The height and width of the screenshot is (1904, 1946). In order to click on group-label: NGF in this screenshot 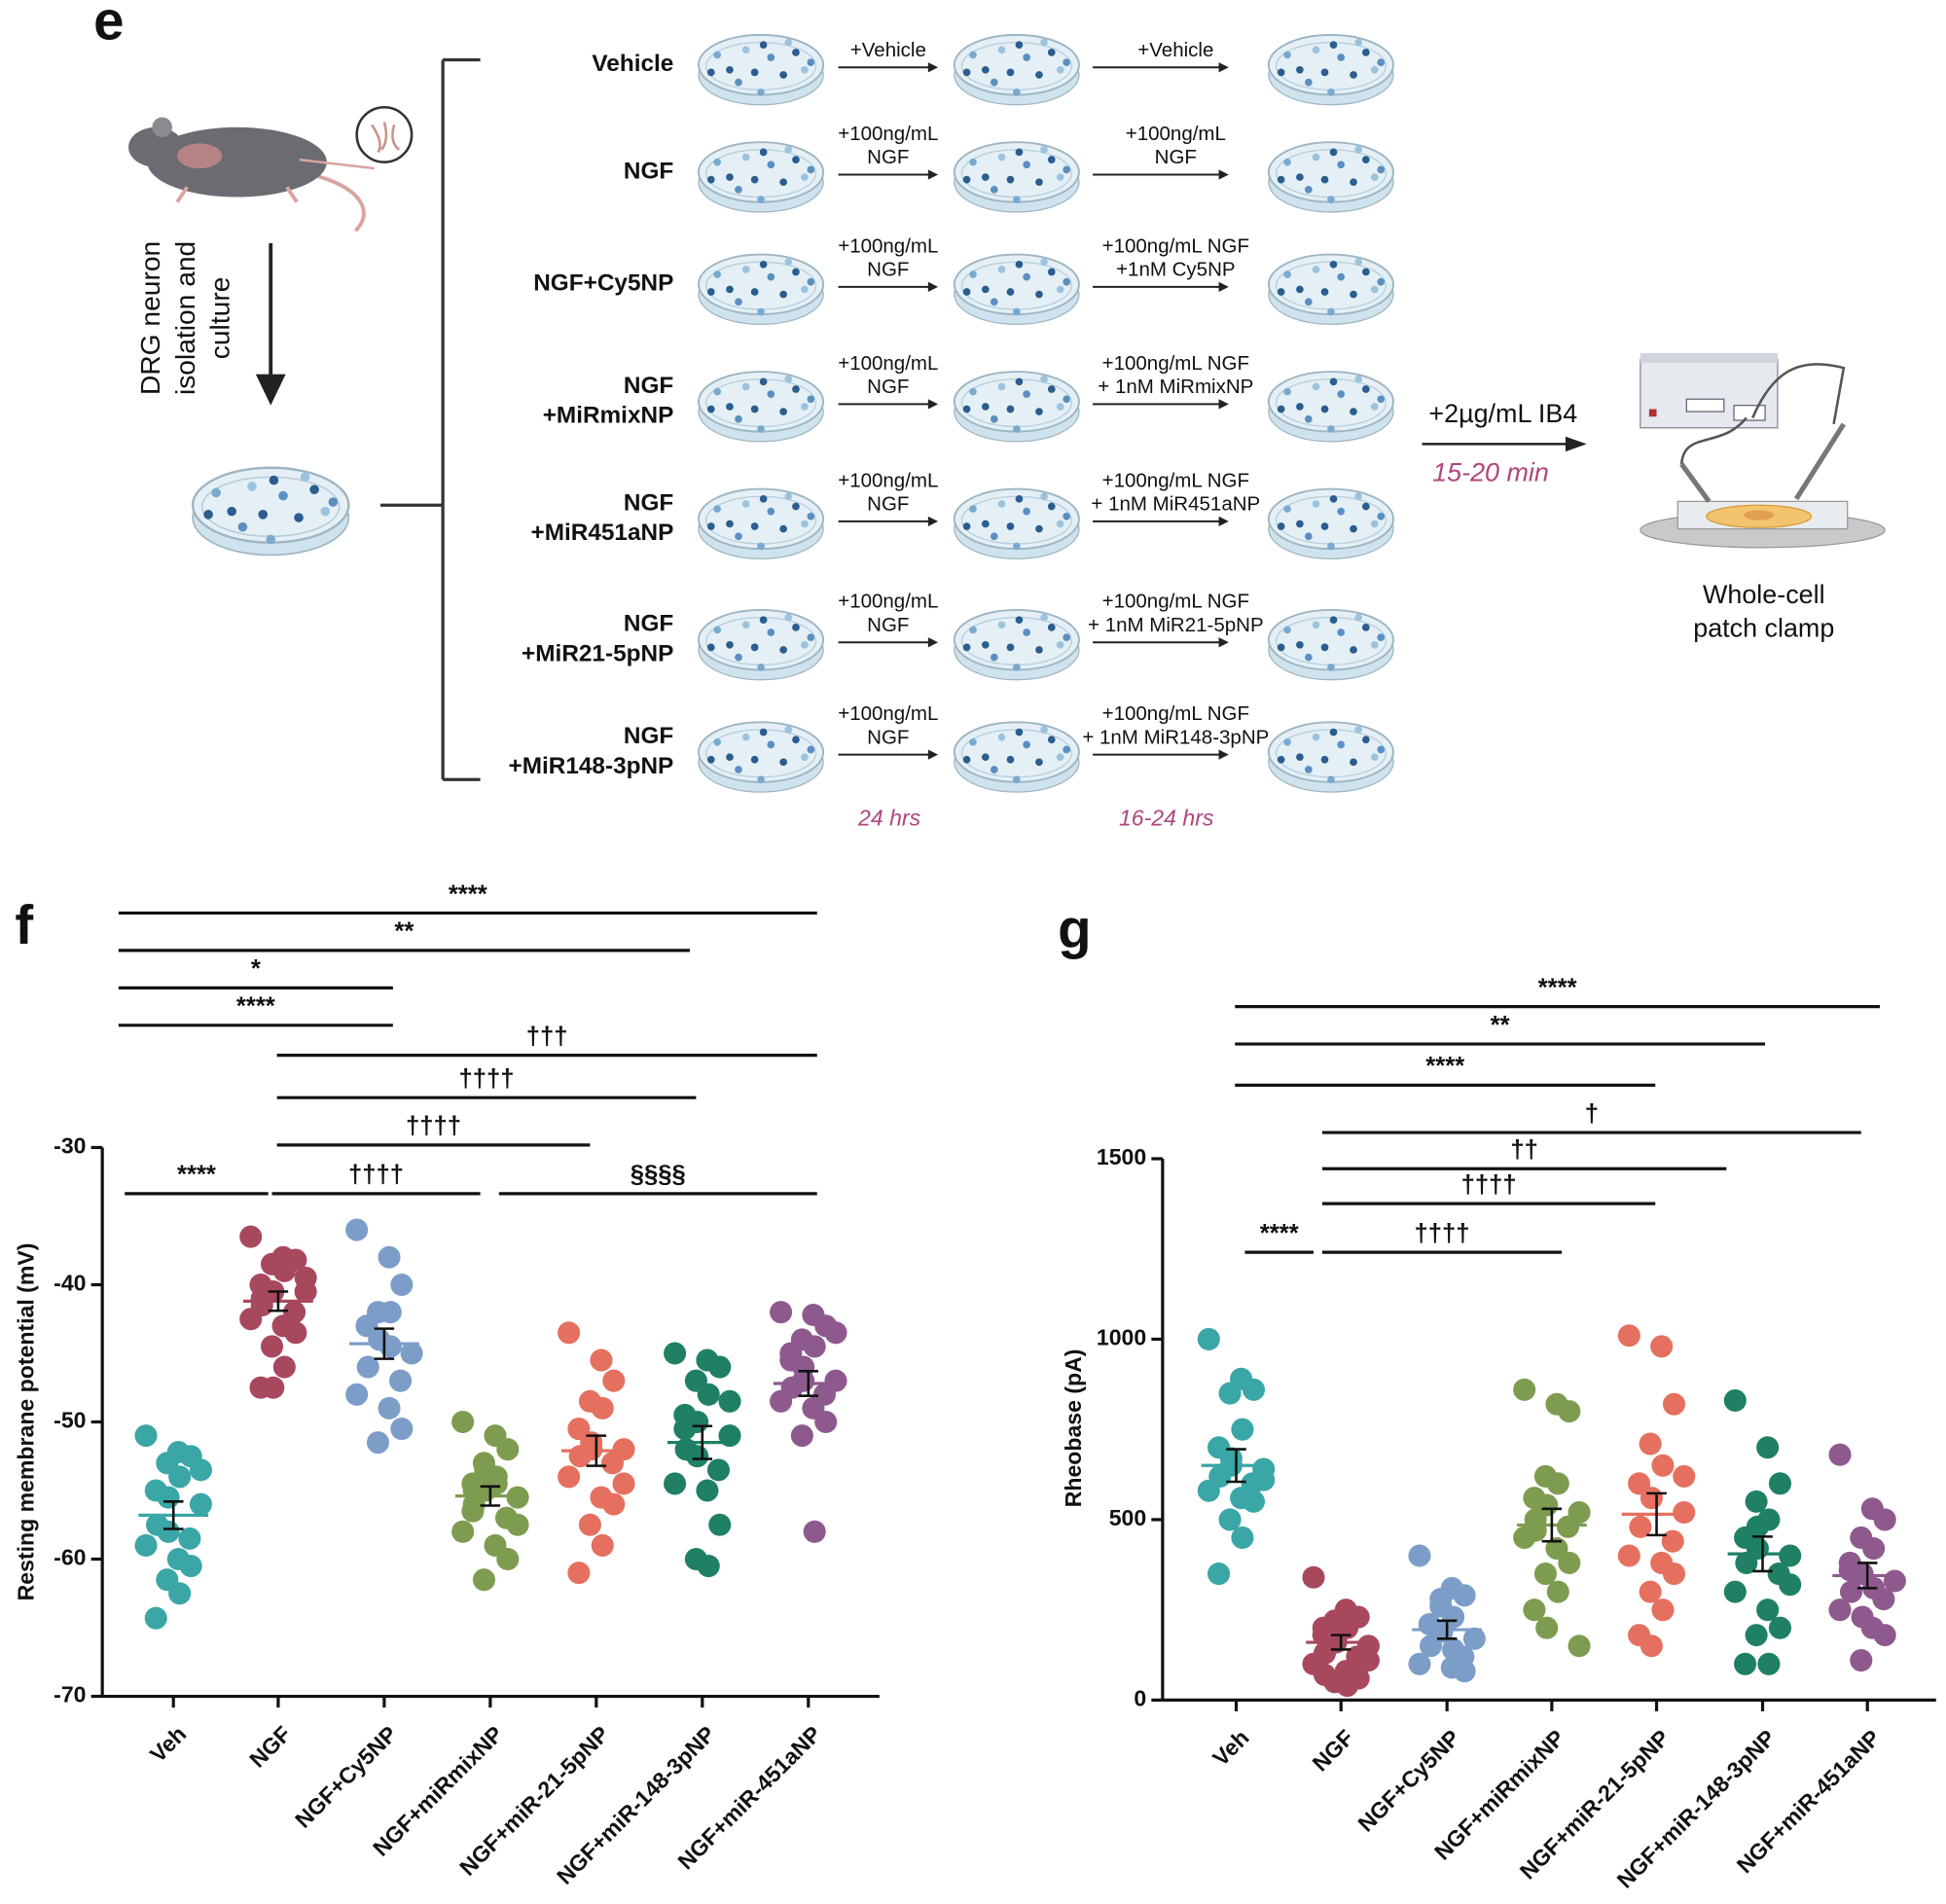, I will do `click(648, 736)`.